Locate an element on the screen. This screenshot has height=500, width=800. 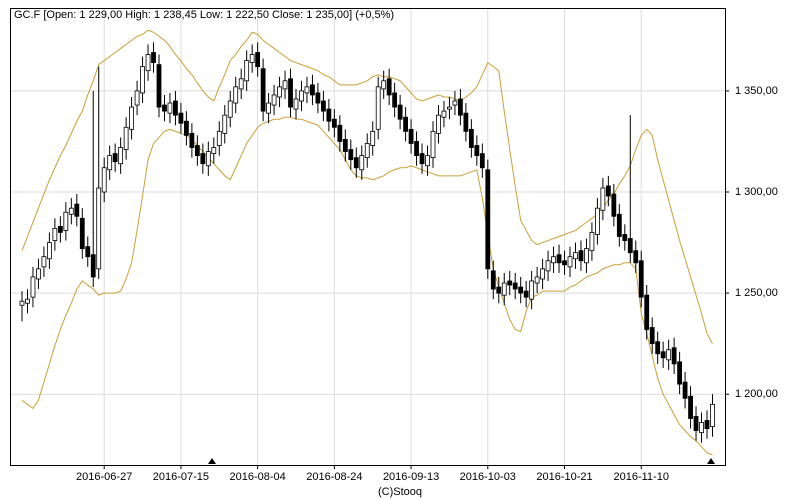
x-tick-label: 2016-08-24 is located at coordinates (334, 477).